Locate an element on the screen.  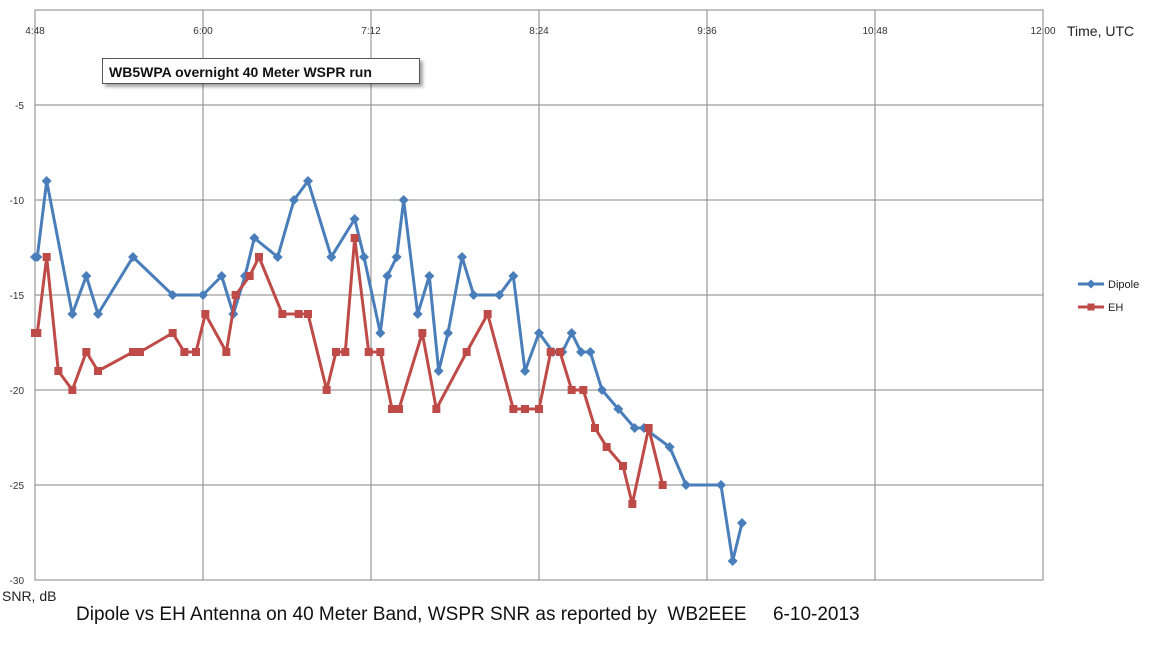
y-tick-label: -10 is located at coordinates (17, 201).